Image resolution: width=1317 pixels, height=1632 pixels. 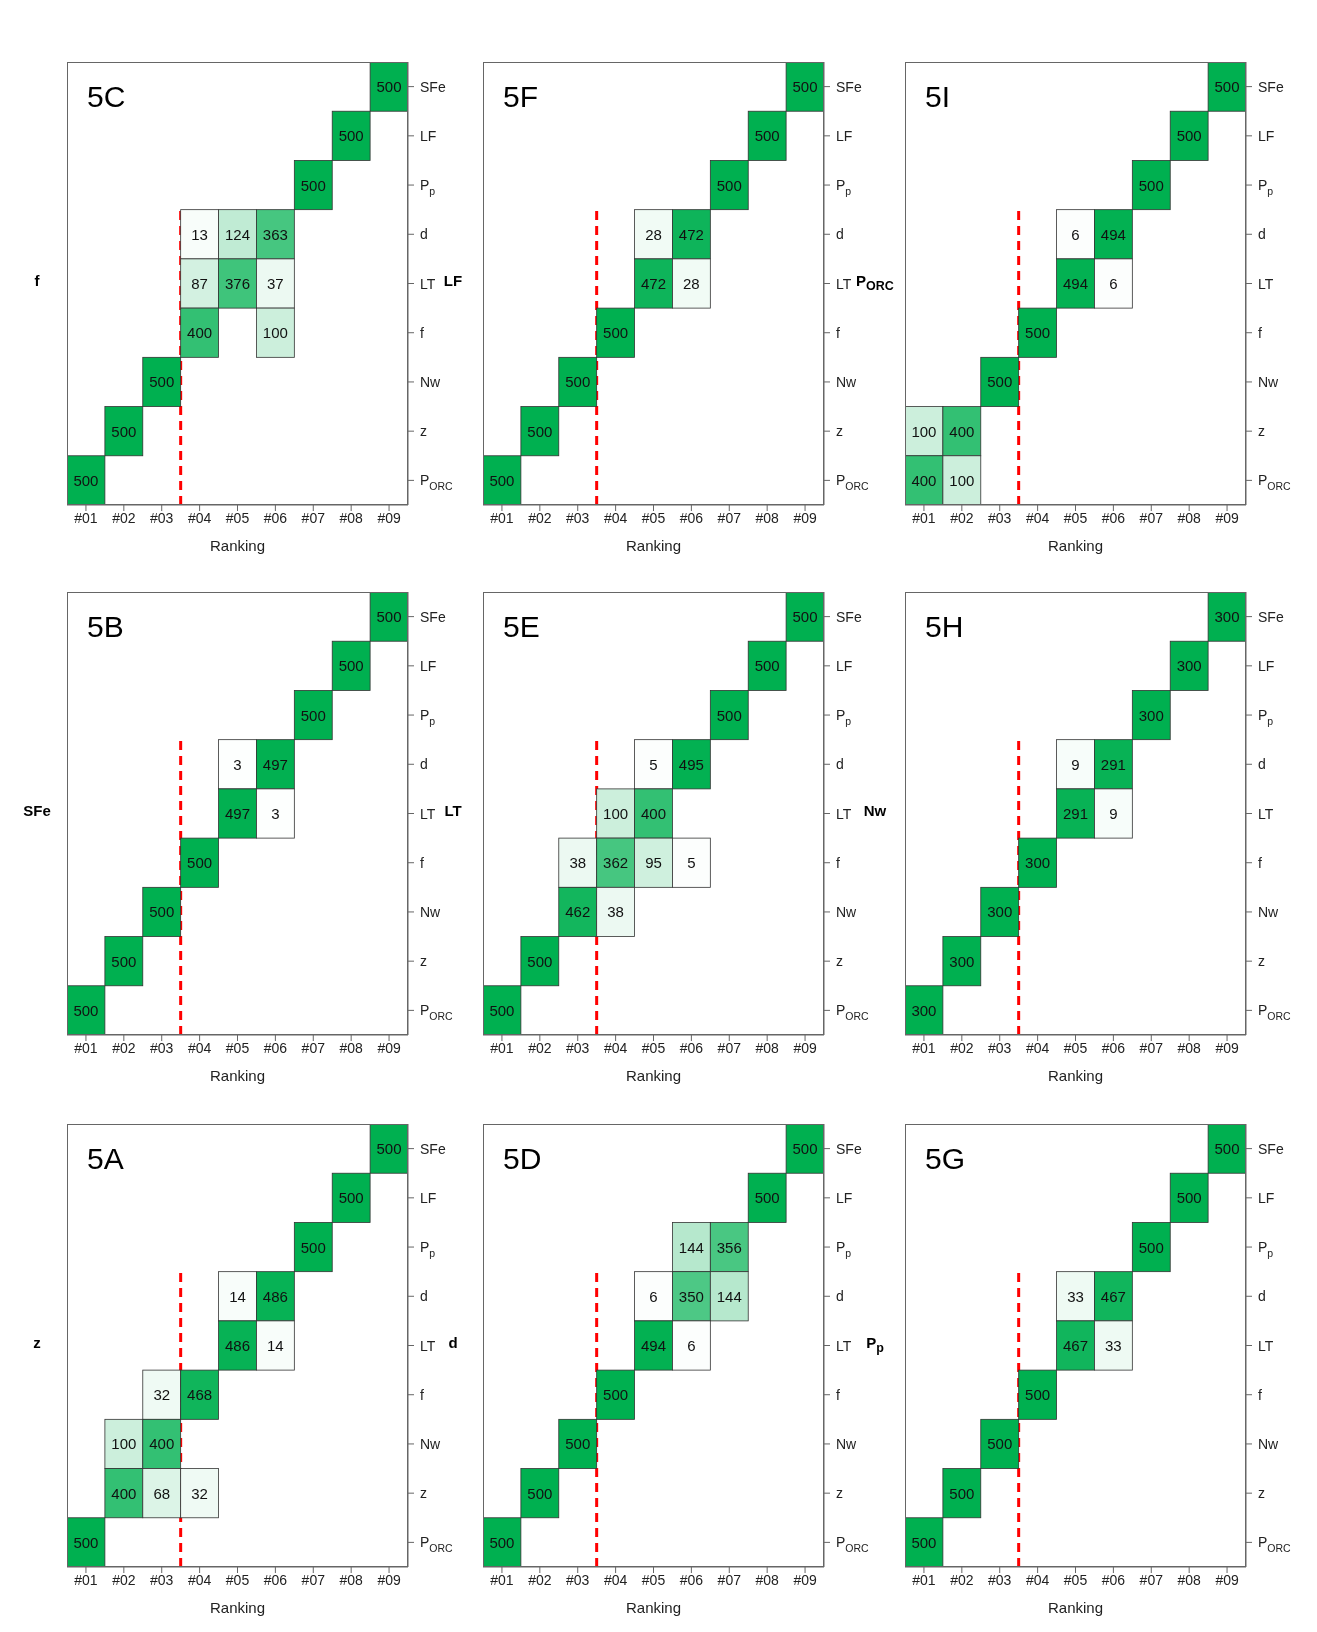 I want to click on annotation: 5C, so click(x=106, y=97).